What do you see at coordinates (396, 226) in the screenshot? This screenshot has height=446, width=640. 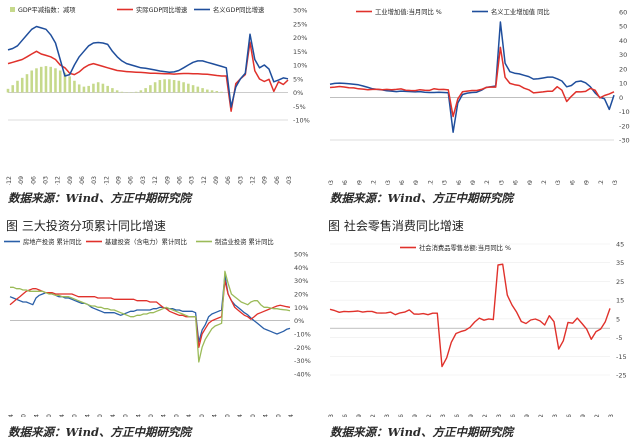 I see `caption-retail: 图 社会零售消费同比增速` at bounding box center [396, 226].